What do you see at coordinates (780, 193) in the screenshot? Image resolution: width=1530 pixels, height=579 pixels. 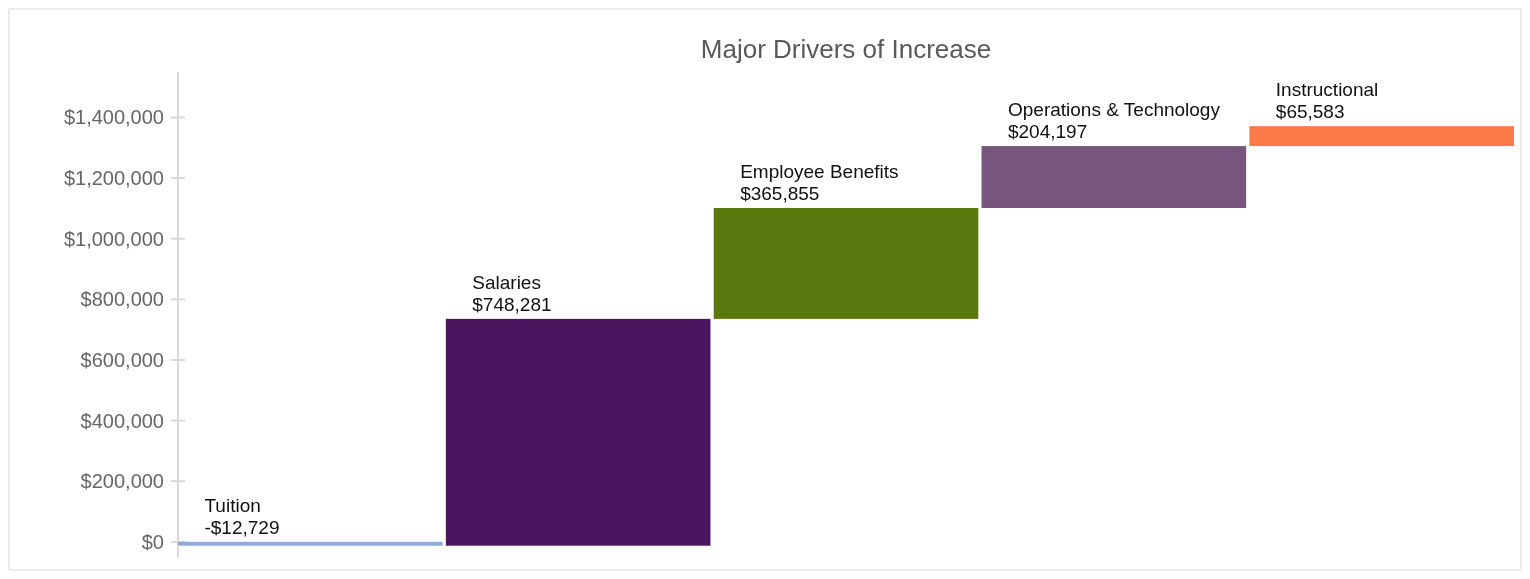 I see `data-label: $365,855` at bounding box center [780, 193].